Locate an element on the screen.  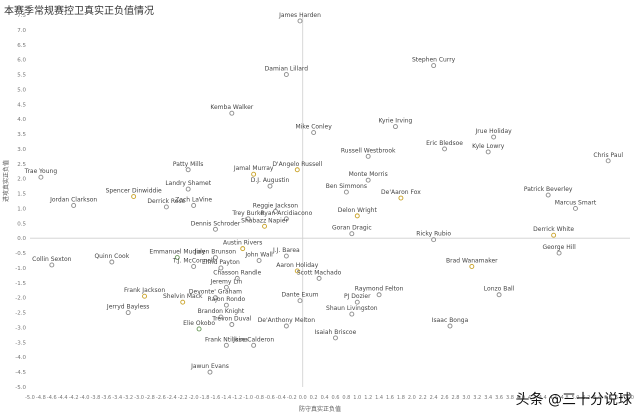
point-label: Derrick White is located at coordinates (553, 229).